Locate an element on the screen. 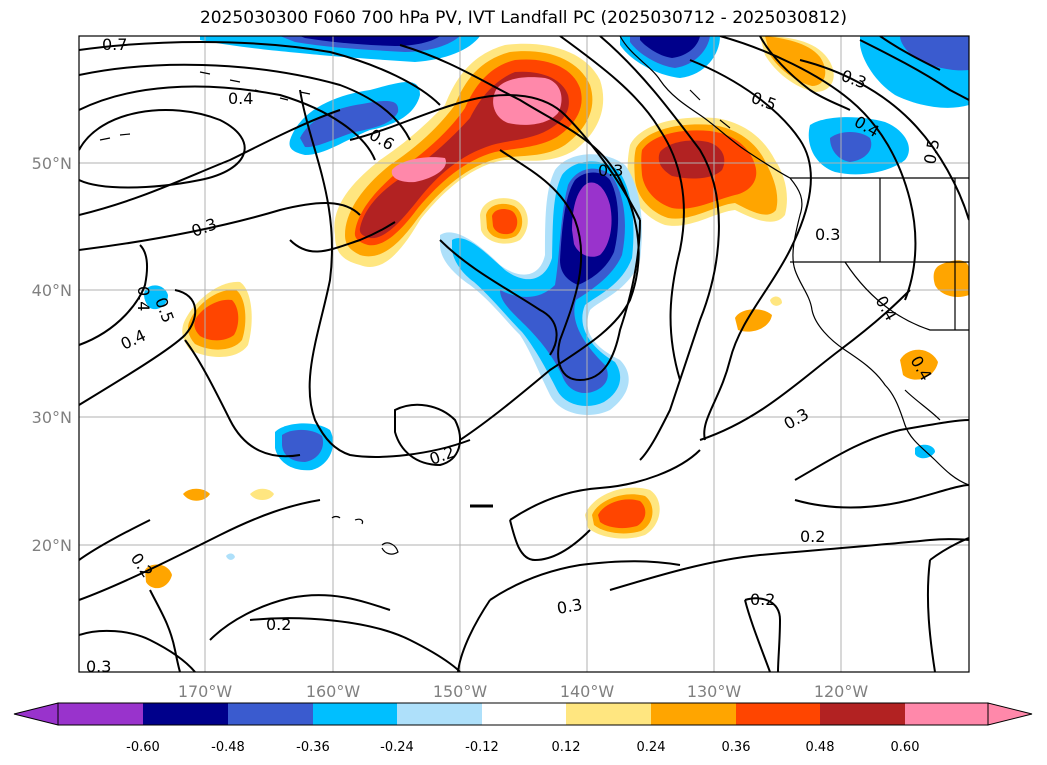  contour-label: 0.7 is located at coordinates (114, 44).